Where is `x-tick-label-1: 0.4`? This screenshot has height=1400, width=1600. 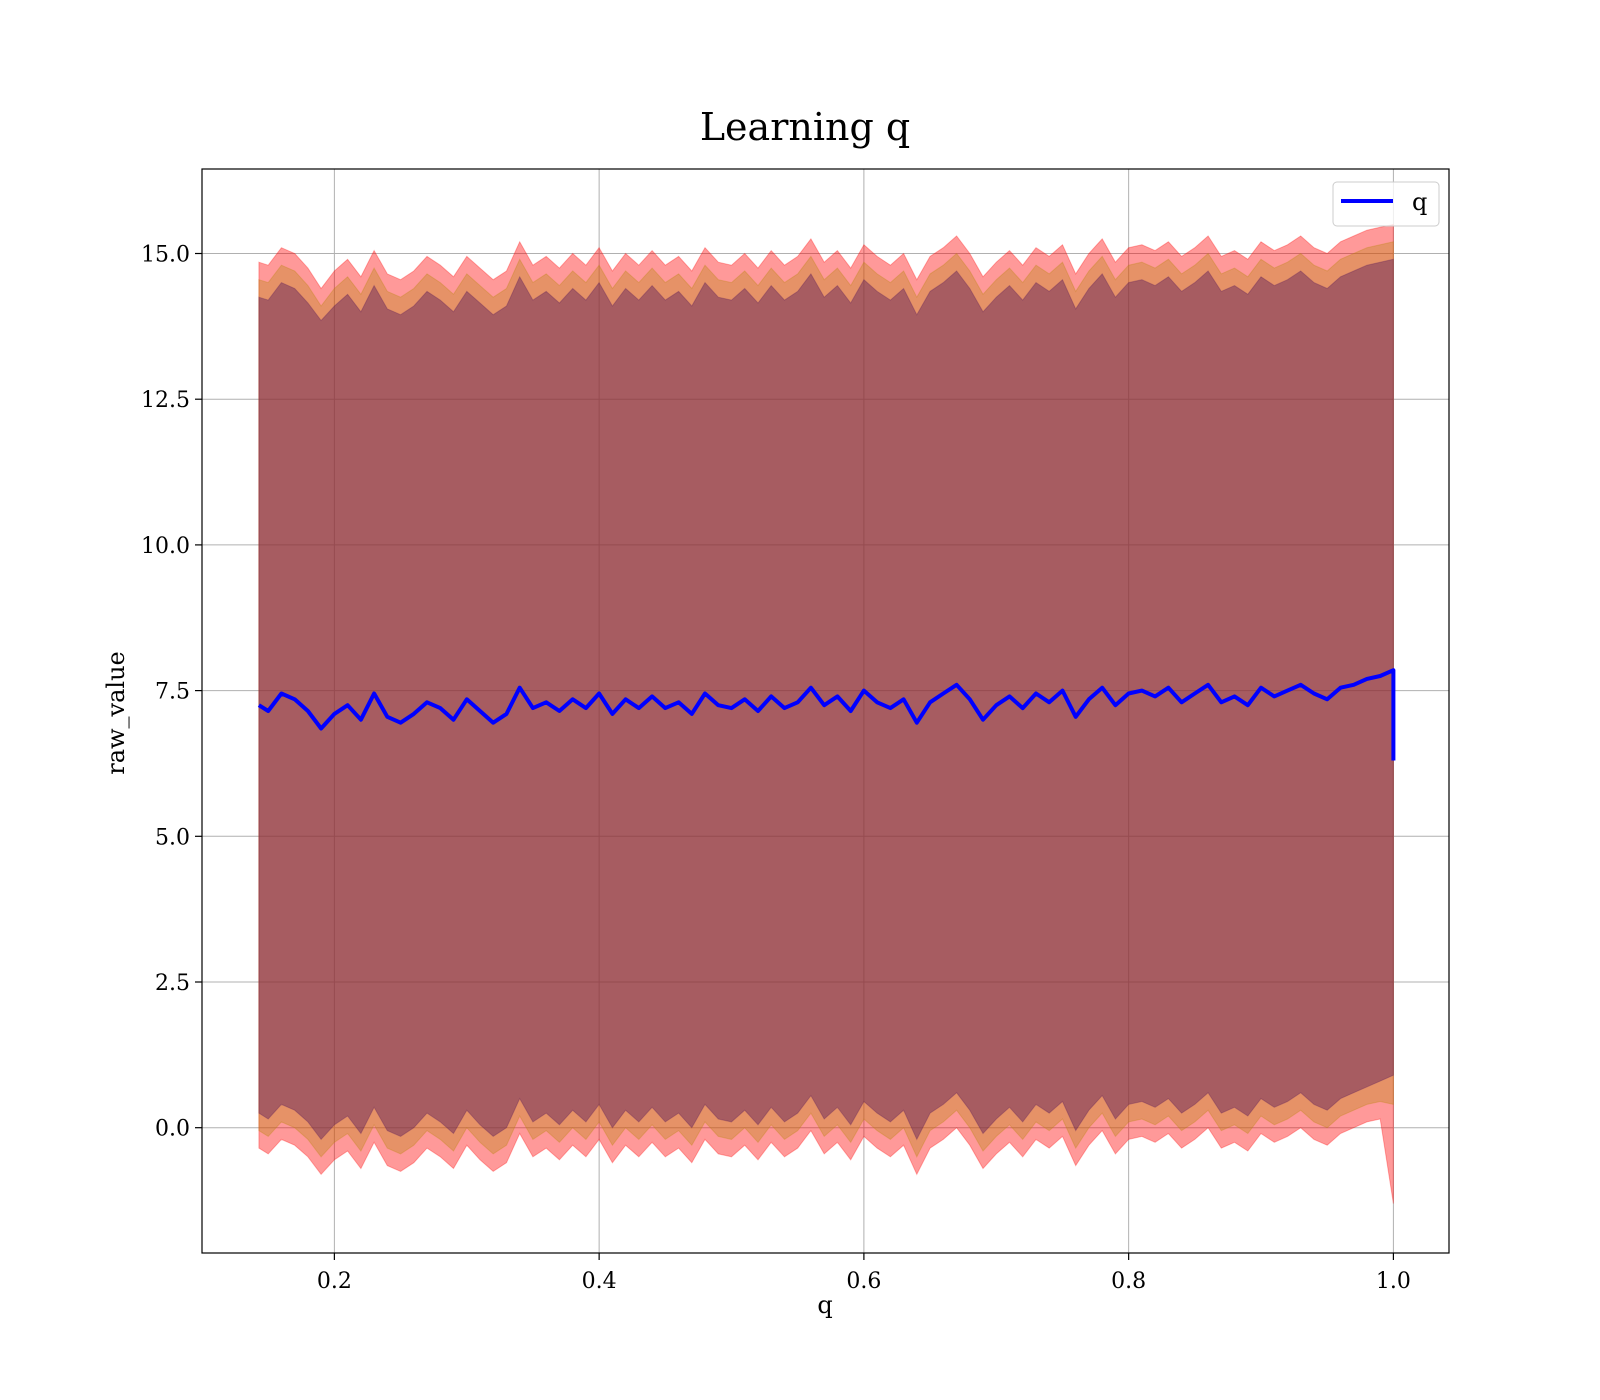
x-tick-label-1: 0.4 is located at coordinates (599, 1281).